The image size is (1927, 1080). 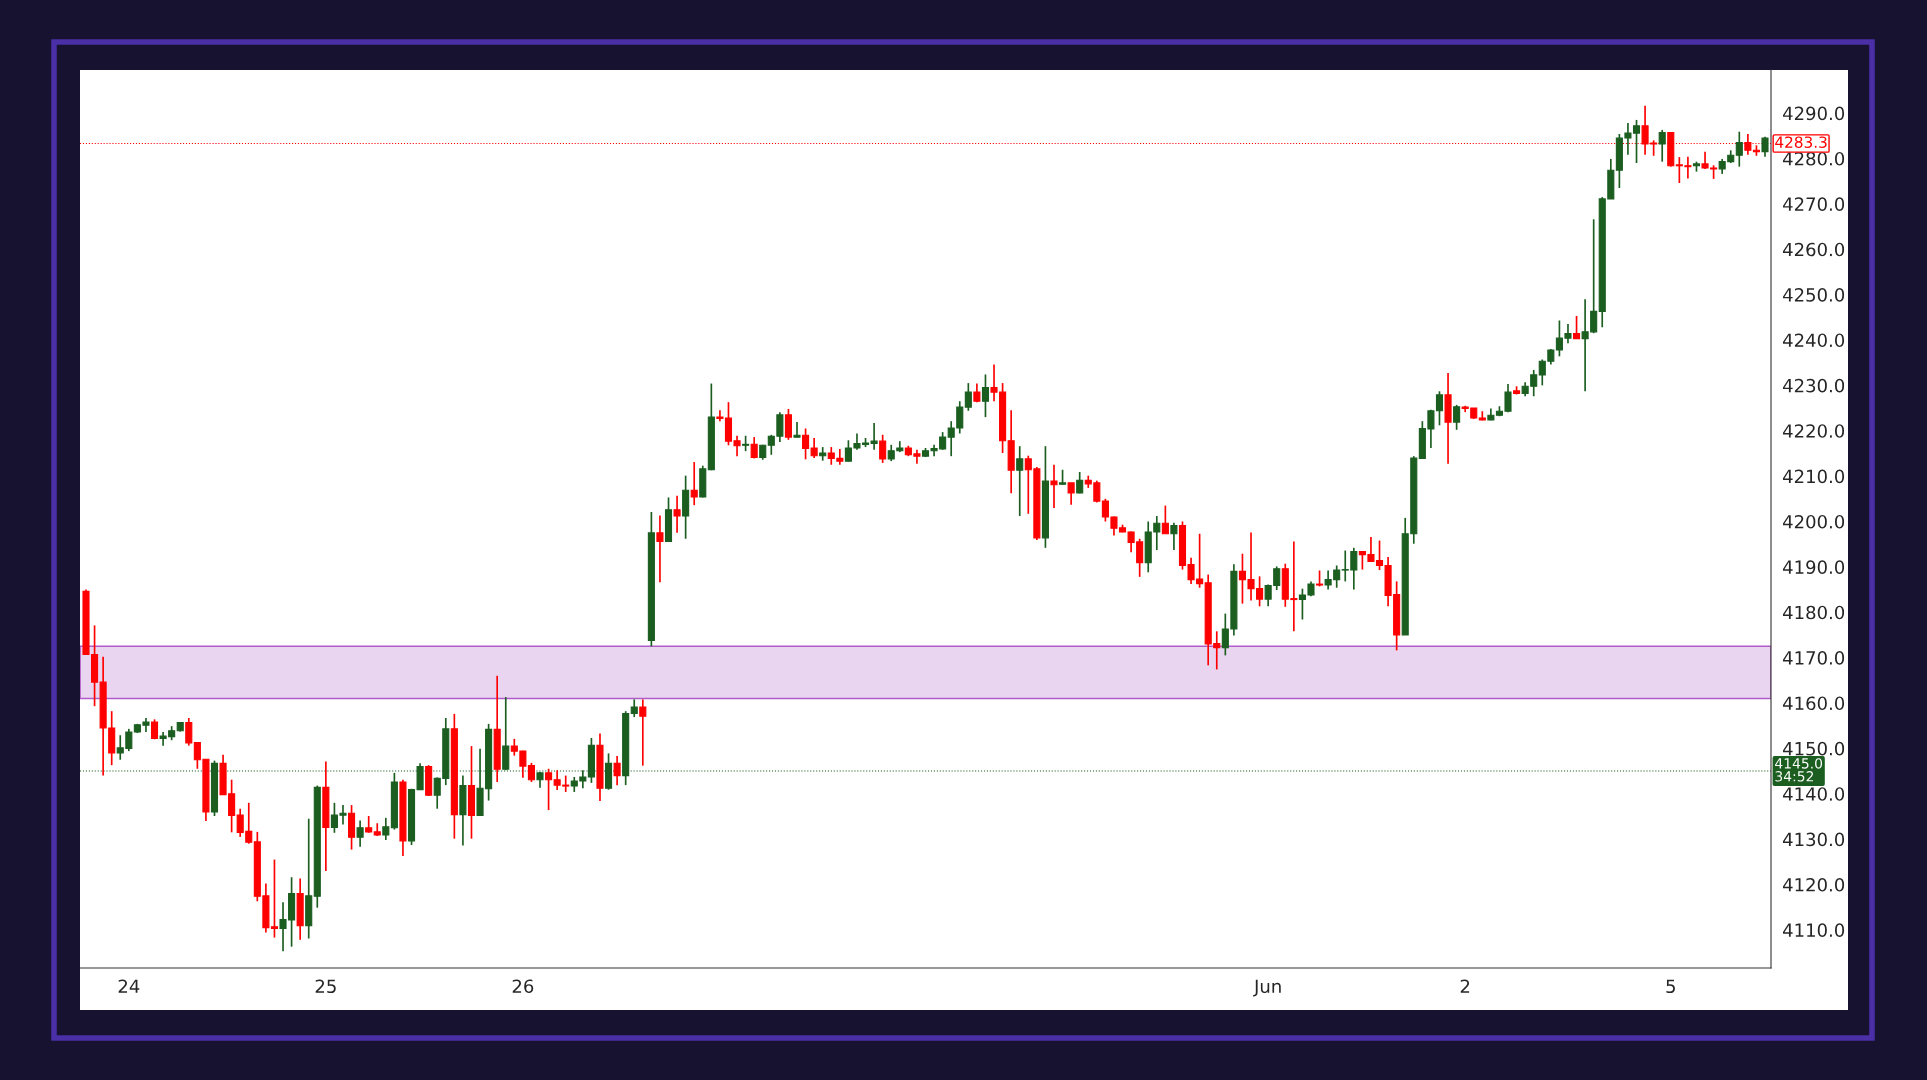 I want to click on x-tick-label: 26, so click(x=523, y=986).